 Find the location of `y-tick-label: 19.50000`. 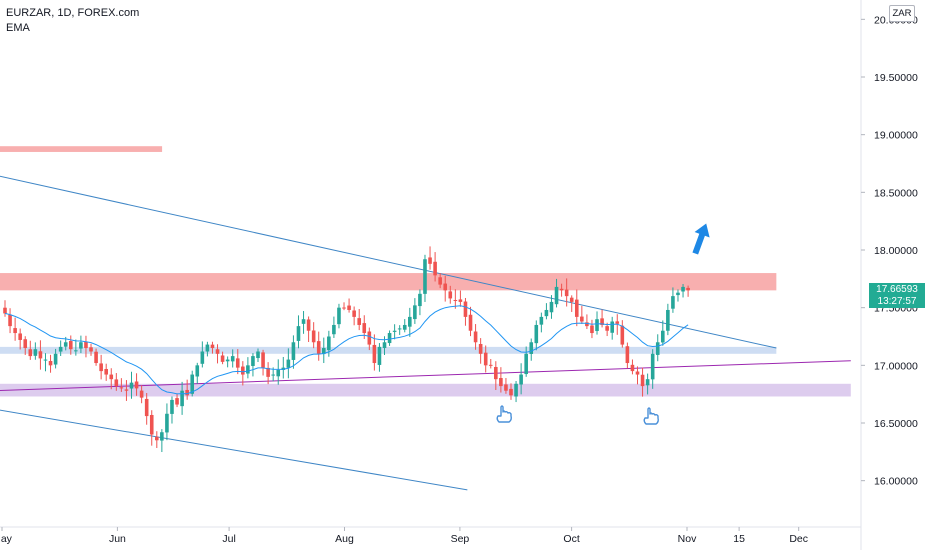

y-tick-label: 19.50000 is located at coordinates (896, 78).